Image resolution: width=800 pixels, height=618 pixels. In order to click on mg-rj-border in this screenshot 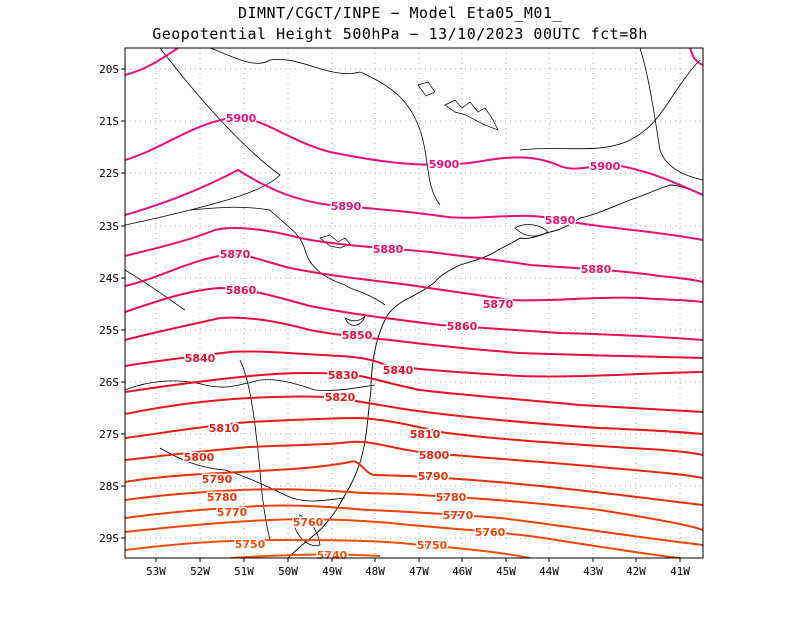, I will do `click(610, 105)`.